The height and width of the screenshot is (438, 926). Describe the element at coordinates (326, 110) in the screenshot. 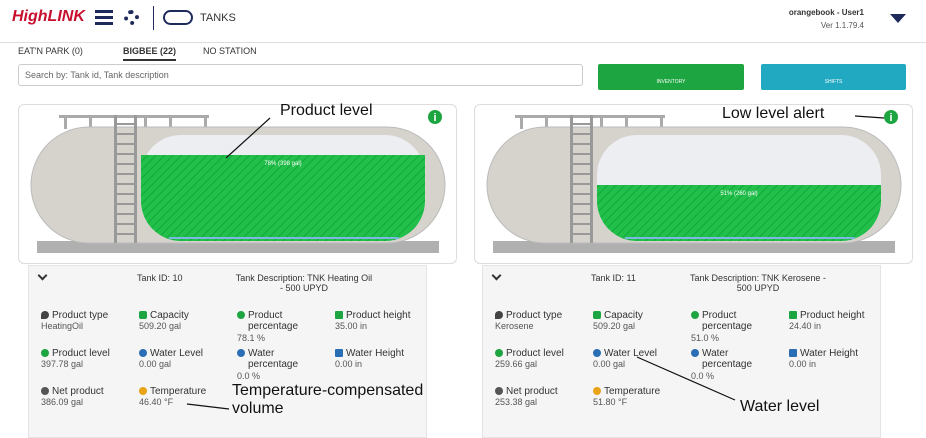

I see `annotation: Product level` at that location.